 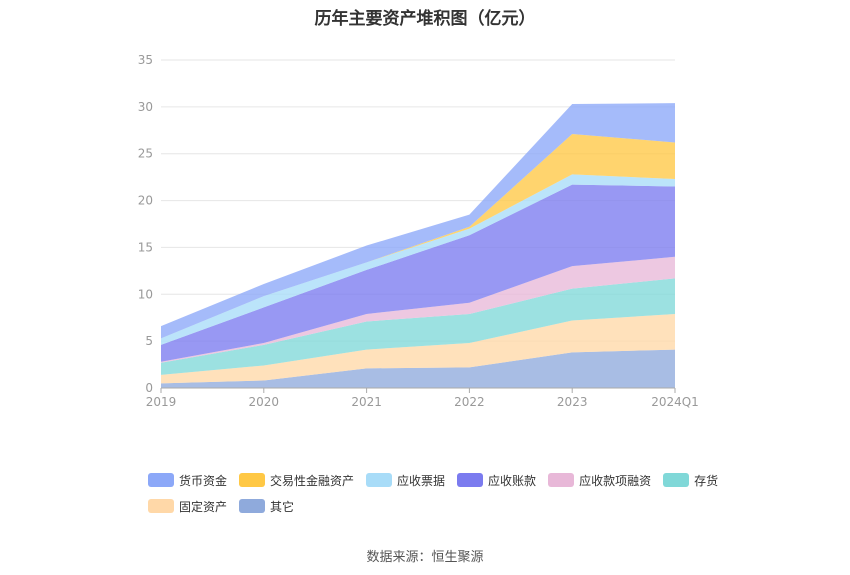 I want to click on legend-item-其它: 其它, so click(x=266, y=506).